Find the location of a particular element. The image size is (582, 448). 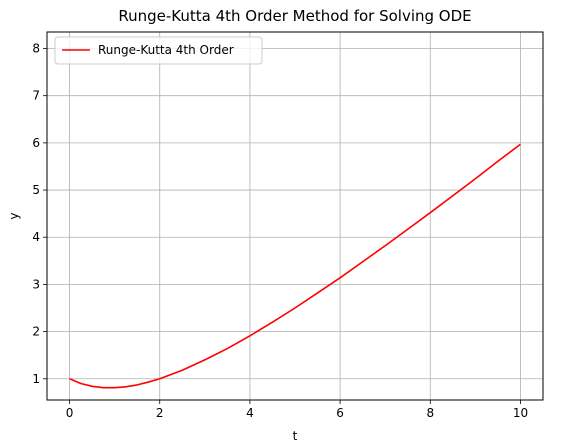

legend-label: Runge-Kutta 4th Order is located at coordinates (166, 50).